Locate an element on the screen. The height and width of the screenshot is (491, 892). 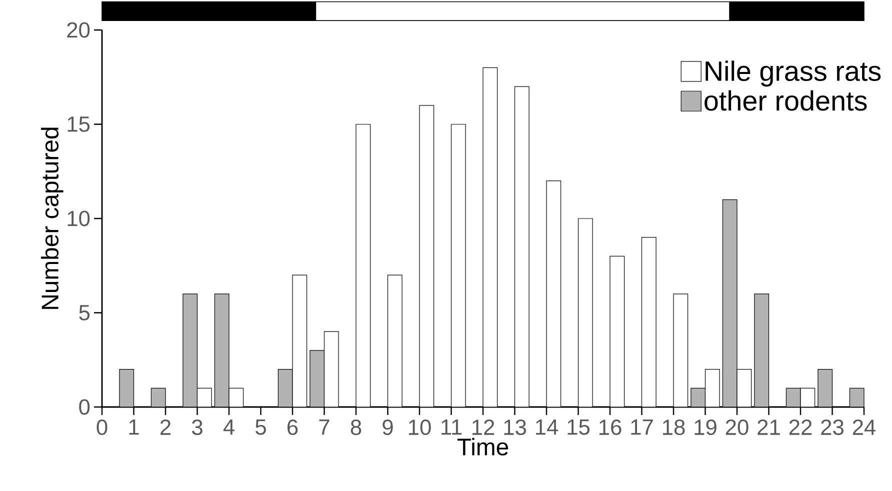
y-tick-label: 20 is located at coordinates (78, 30).